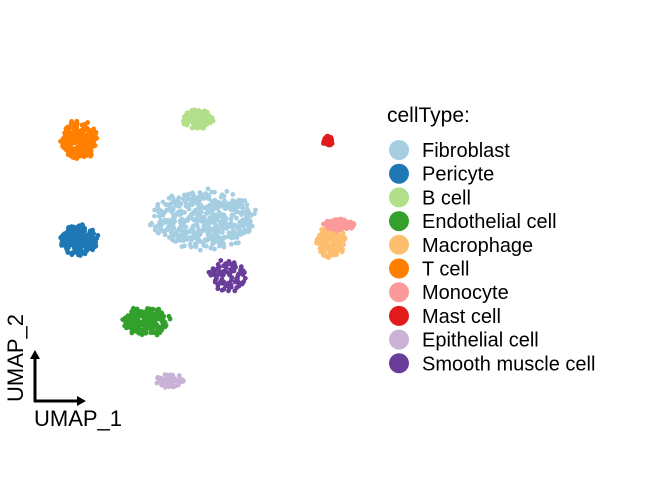  What do you see at coordinates (430, 198) in the screenshot?
I see `legend-item: B cell` at bounding box center [430, 198].